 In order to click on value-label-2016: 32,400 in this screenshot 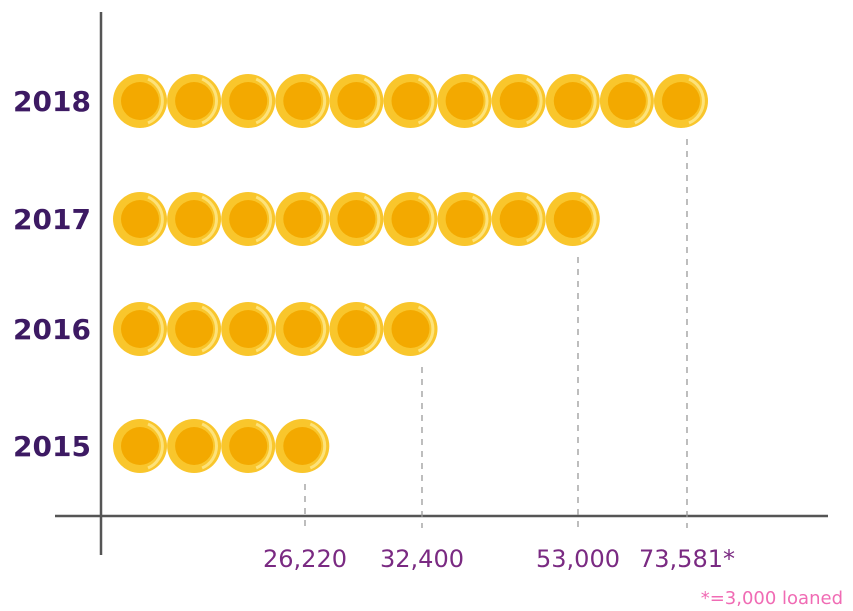, I will do `click(422, 559)`.